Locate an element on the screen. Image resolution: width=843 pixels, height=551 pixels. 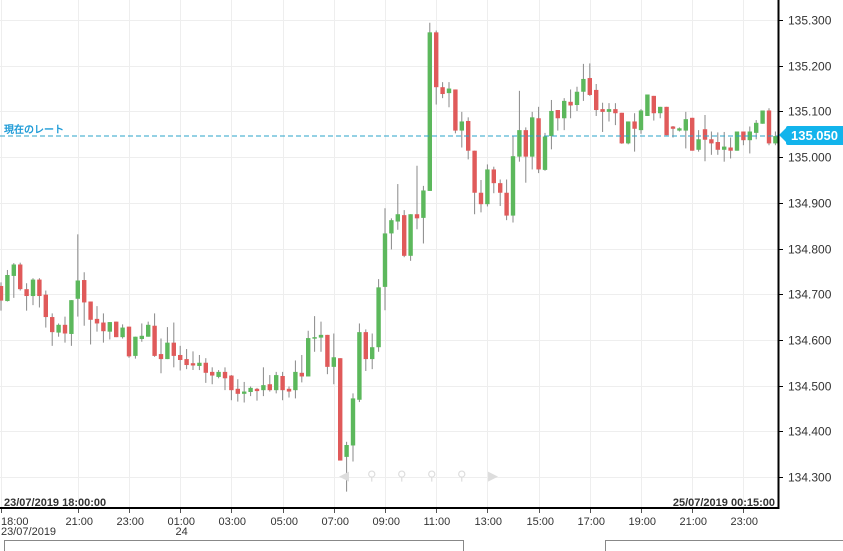
x-tick-label: 19:00 is located at coordinates (643, 522).